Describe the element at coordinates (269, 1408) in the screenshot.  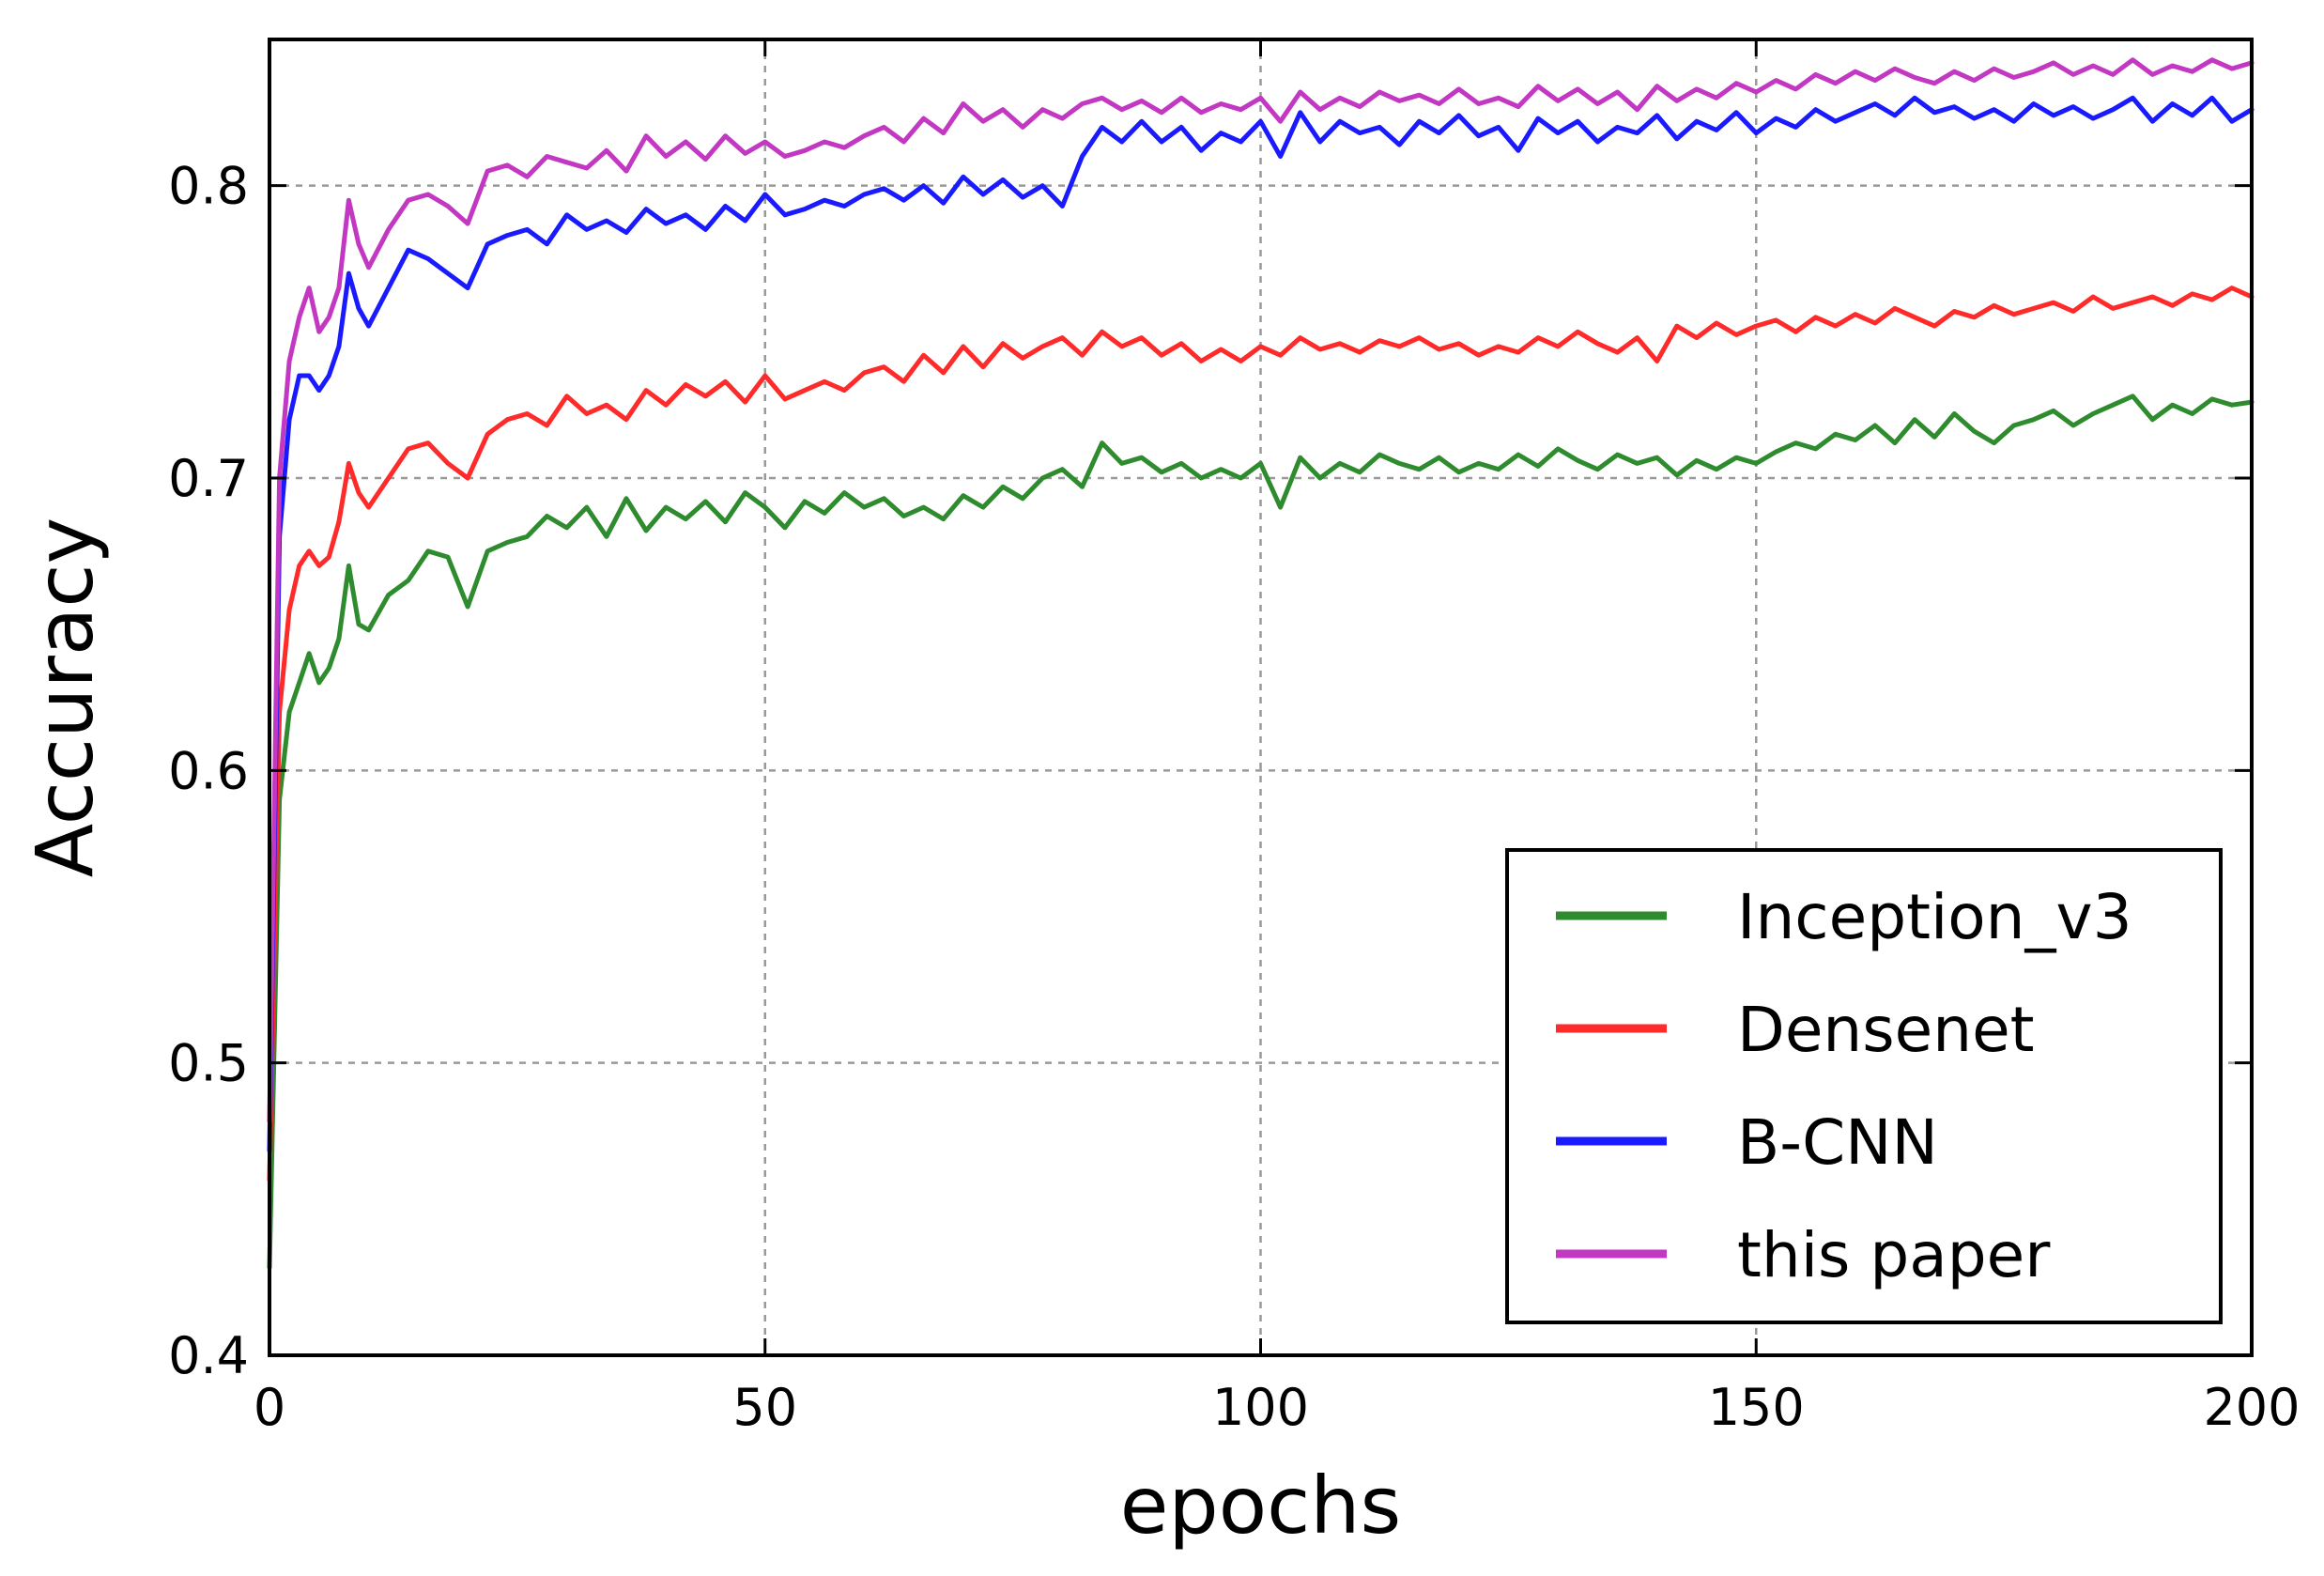
I see `x-tick-label: 0` at that location.